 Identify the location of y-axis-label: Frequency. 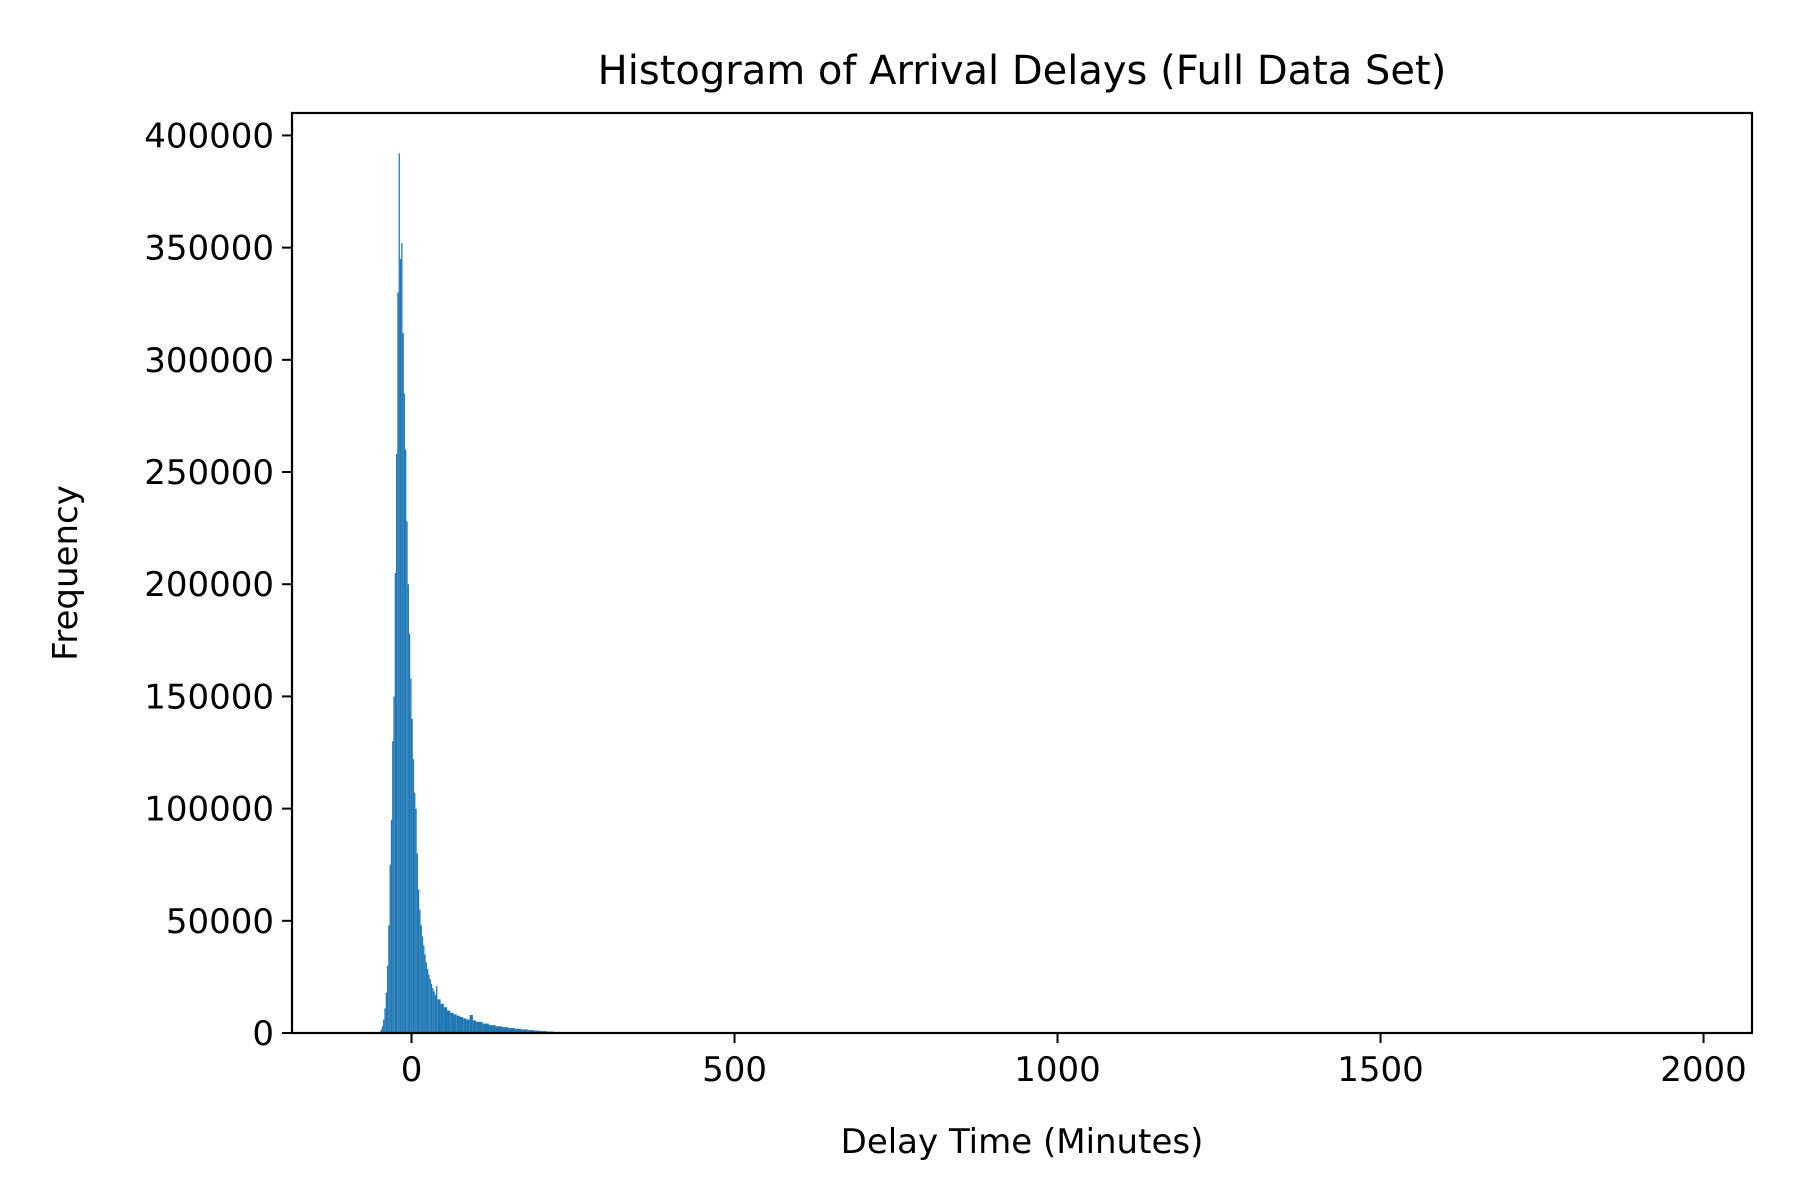
(66, 573).